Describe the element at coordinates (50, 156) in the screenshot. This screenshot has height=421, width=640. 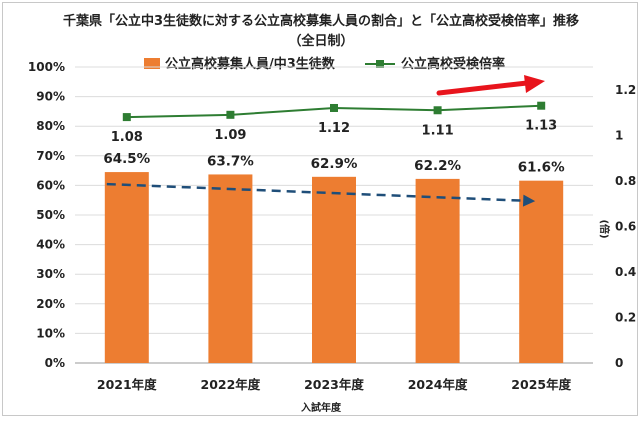
I see `y-tick-label: 70%` at that location.